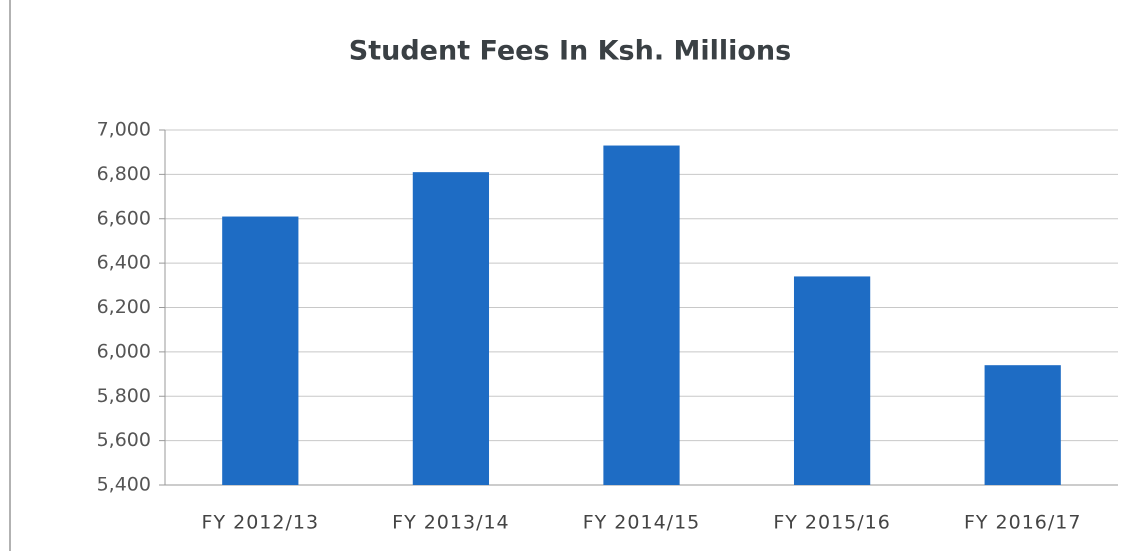 Image resolution: width=1131 pixels, height=551 pixels. Describe the element at coordinates (124, 440) in the screenshot. I see `y-tick-label: 5,600` at that location.